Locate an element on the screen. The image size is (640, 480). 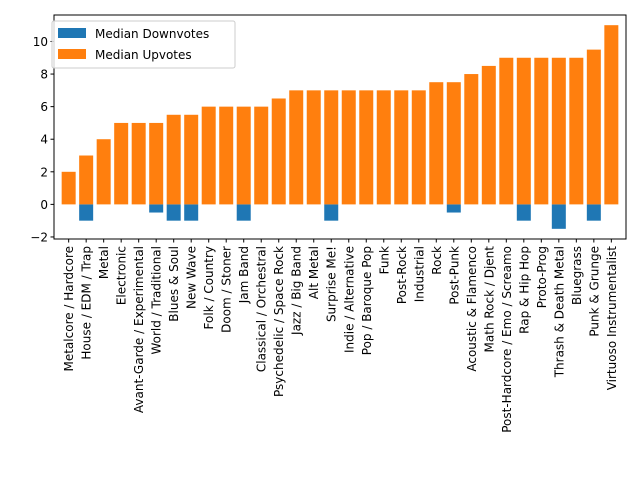
x-tick-label-1: House / EDM / Trap is located at coordinates (87, 303).